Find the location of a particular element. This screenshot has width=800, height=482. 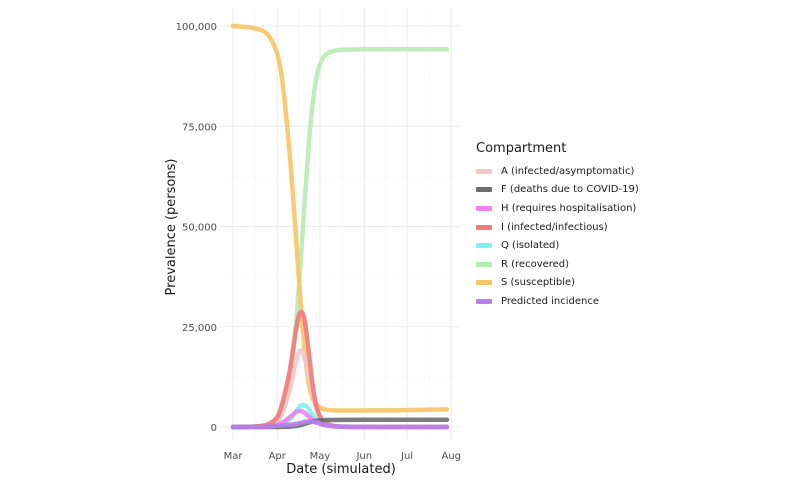

legend-label: F (deaths due to COVID-19) is located at coordinates (570, 190).